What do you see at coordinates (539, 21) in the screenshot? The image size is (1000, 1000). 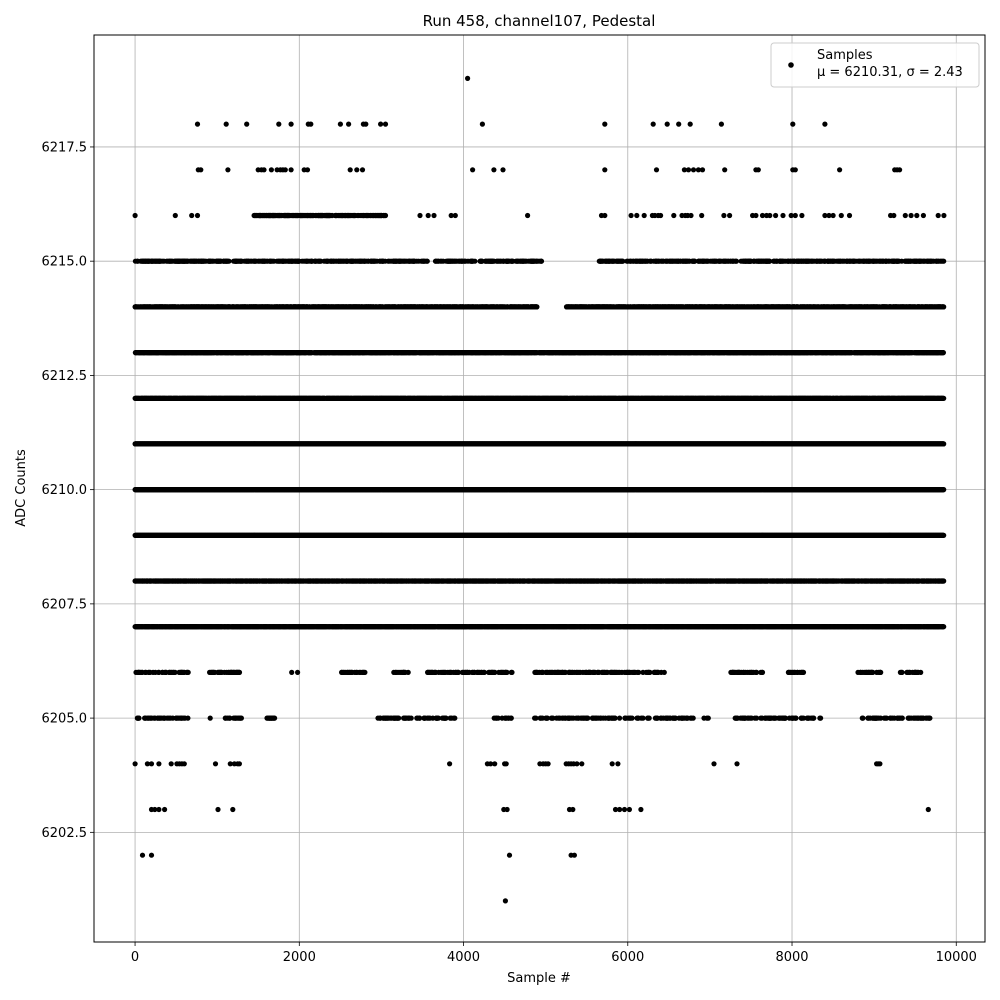 I see `chart-title: Run 458, channel107, Pedestal` at bounding box center [539, 21].